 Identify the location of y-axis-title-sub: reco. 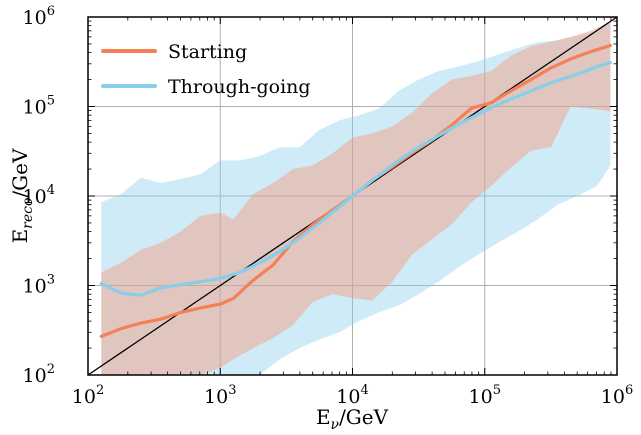
(28, 213).